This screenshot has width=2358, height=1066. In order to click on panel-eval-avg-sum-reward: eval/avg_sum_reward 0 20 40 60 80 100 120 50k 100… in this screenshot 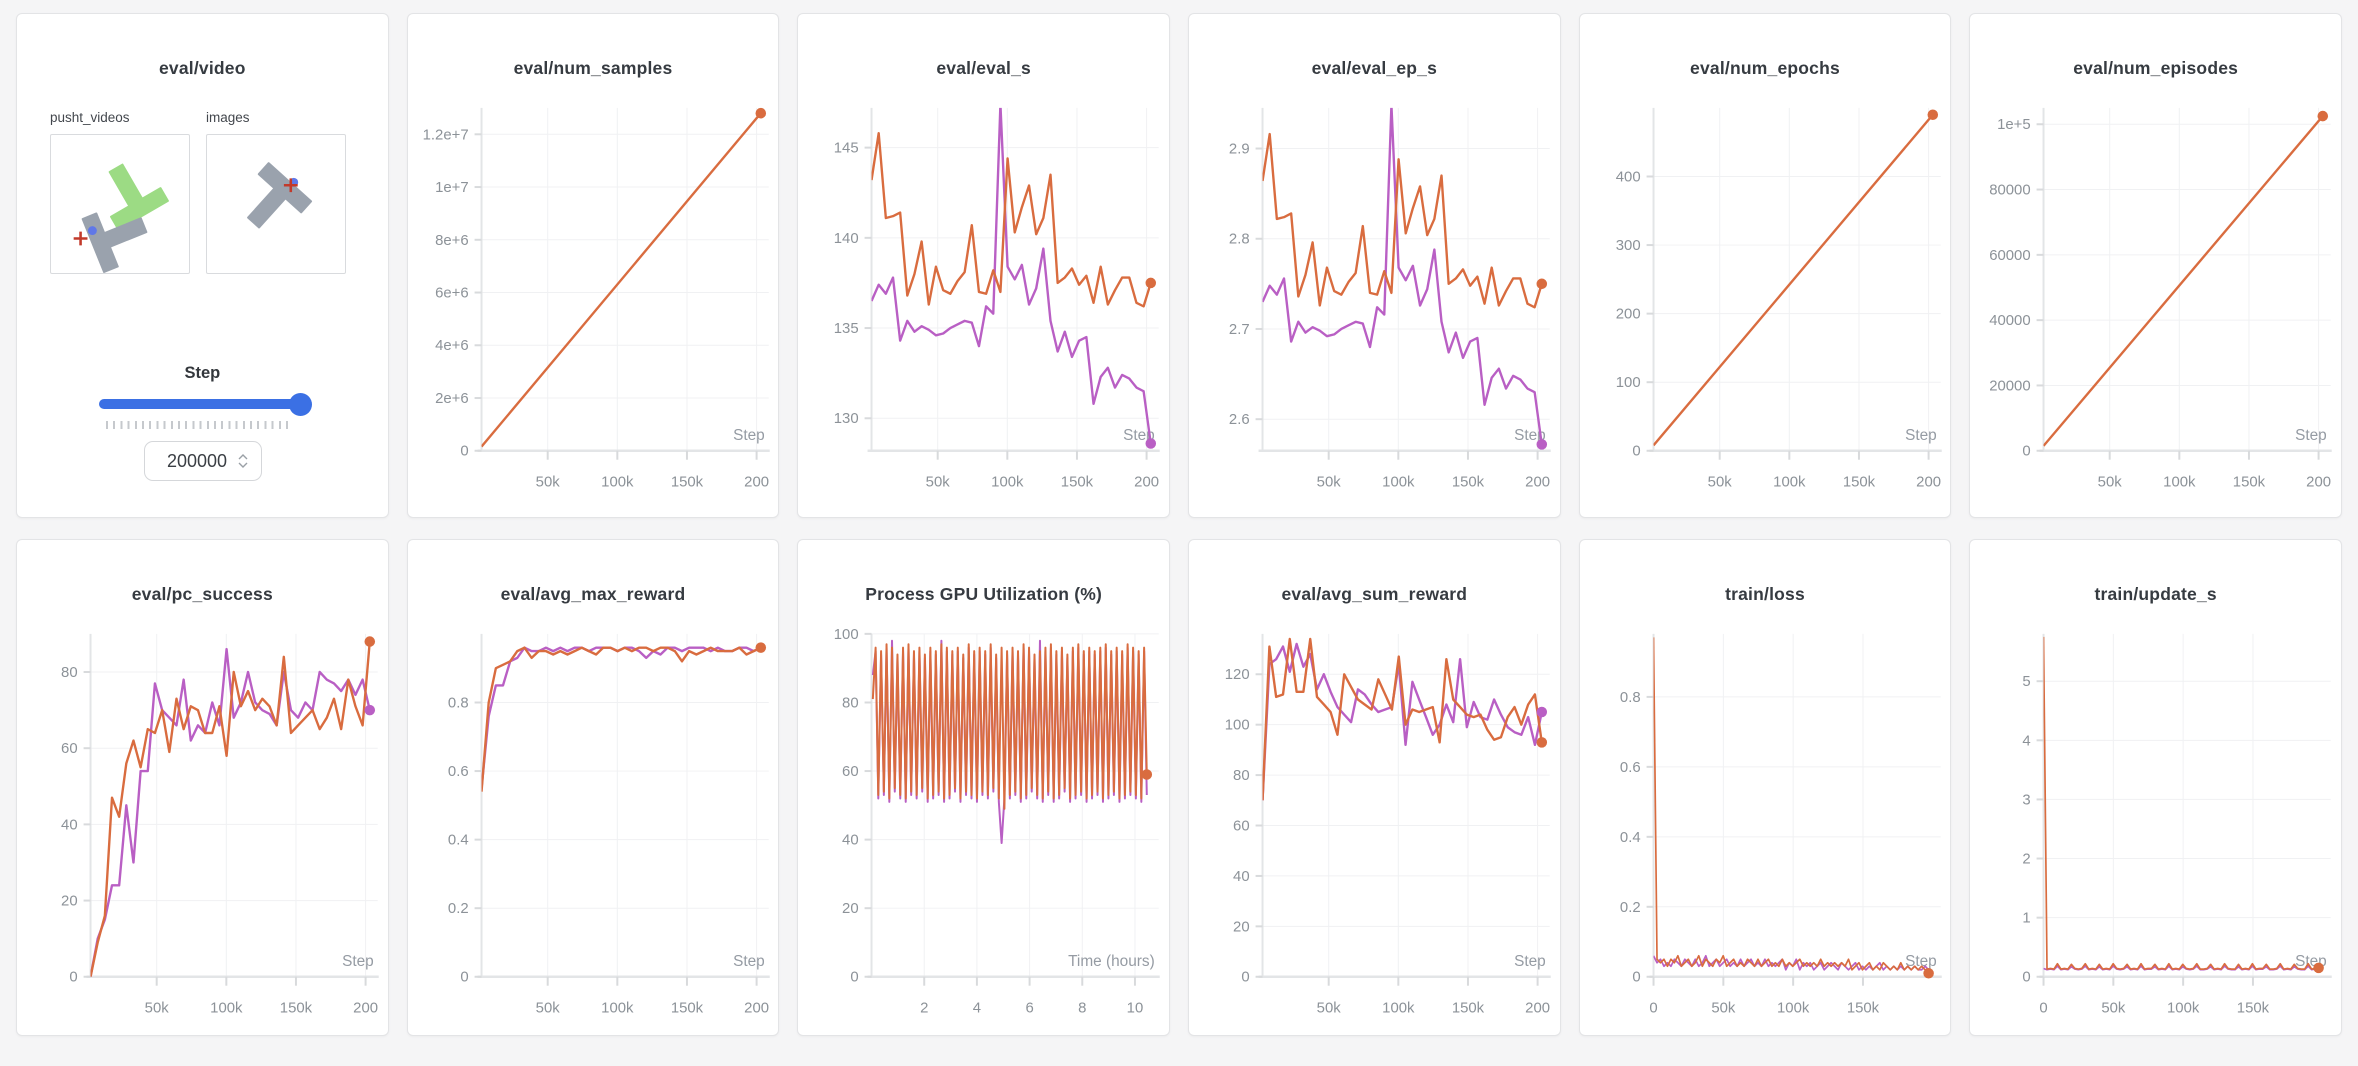, I will do `click(1374, 787)`.